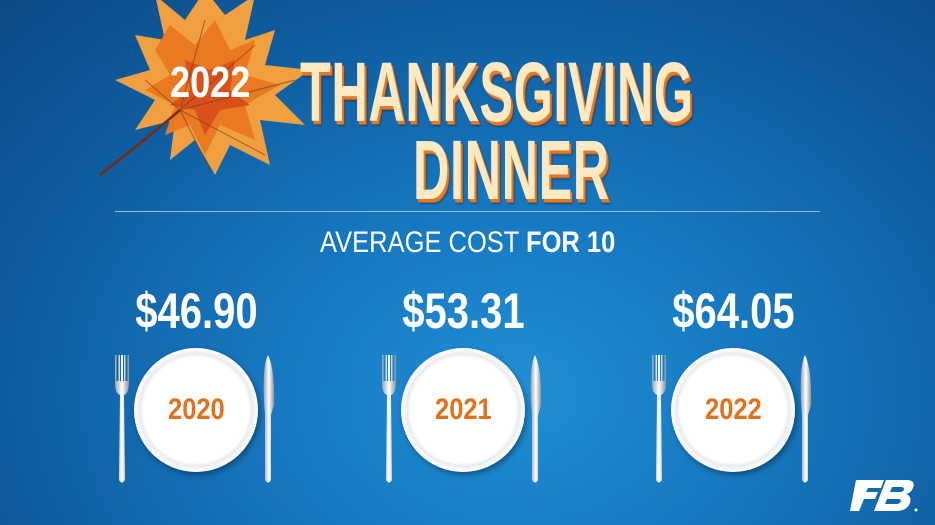 This screenshot has height=525, width=935. I want to click on title-line-1: THANKSGIVING, so click(497, 92).